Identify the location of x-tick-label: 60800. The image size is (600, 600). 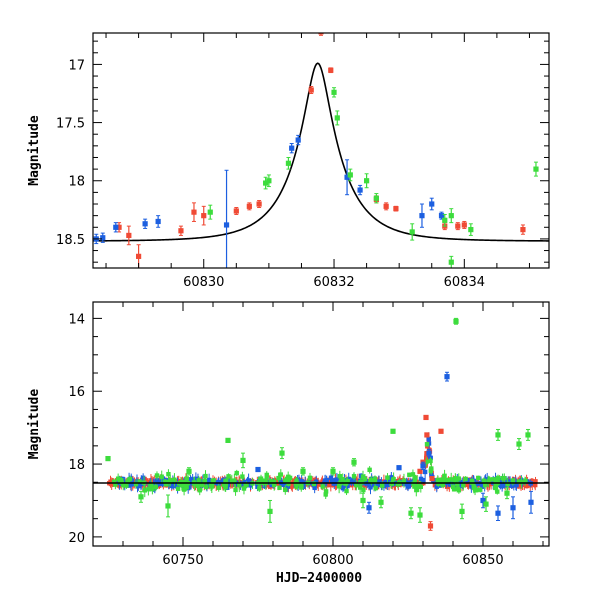
(332, 560).